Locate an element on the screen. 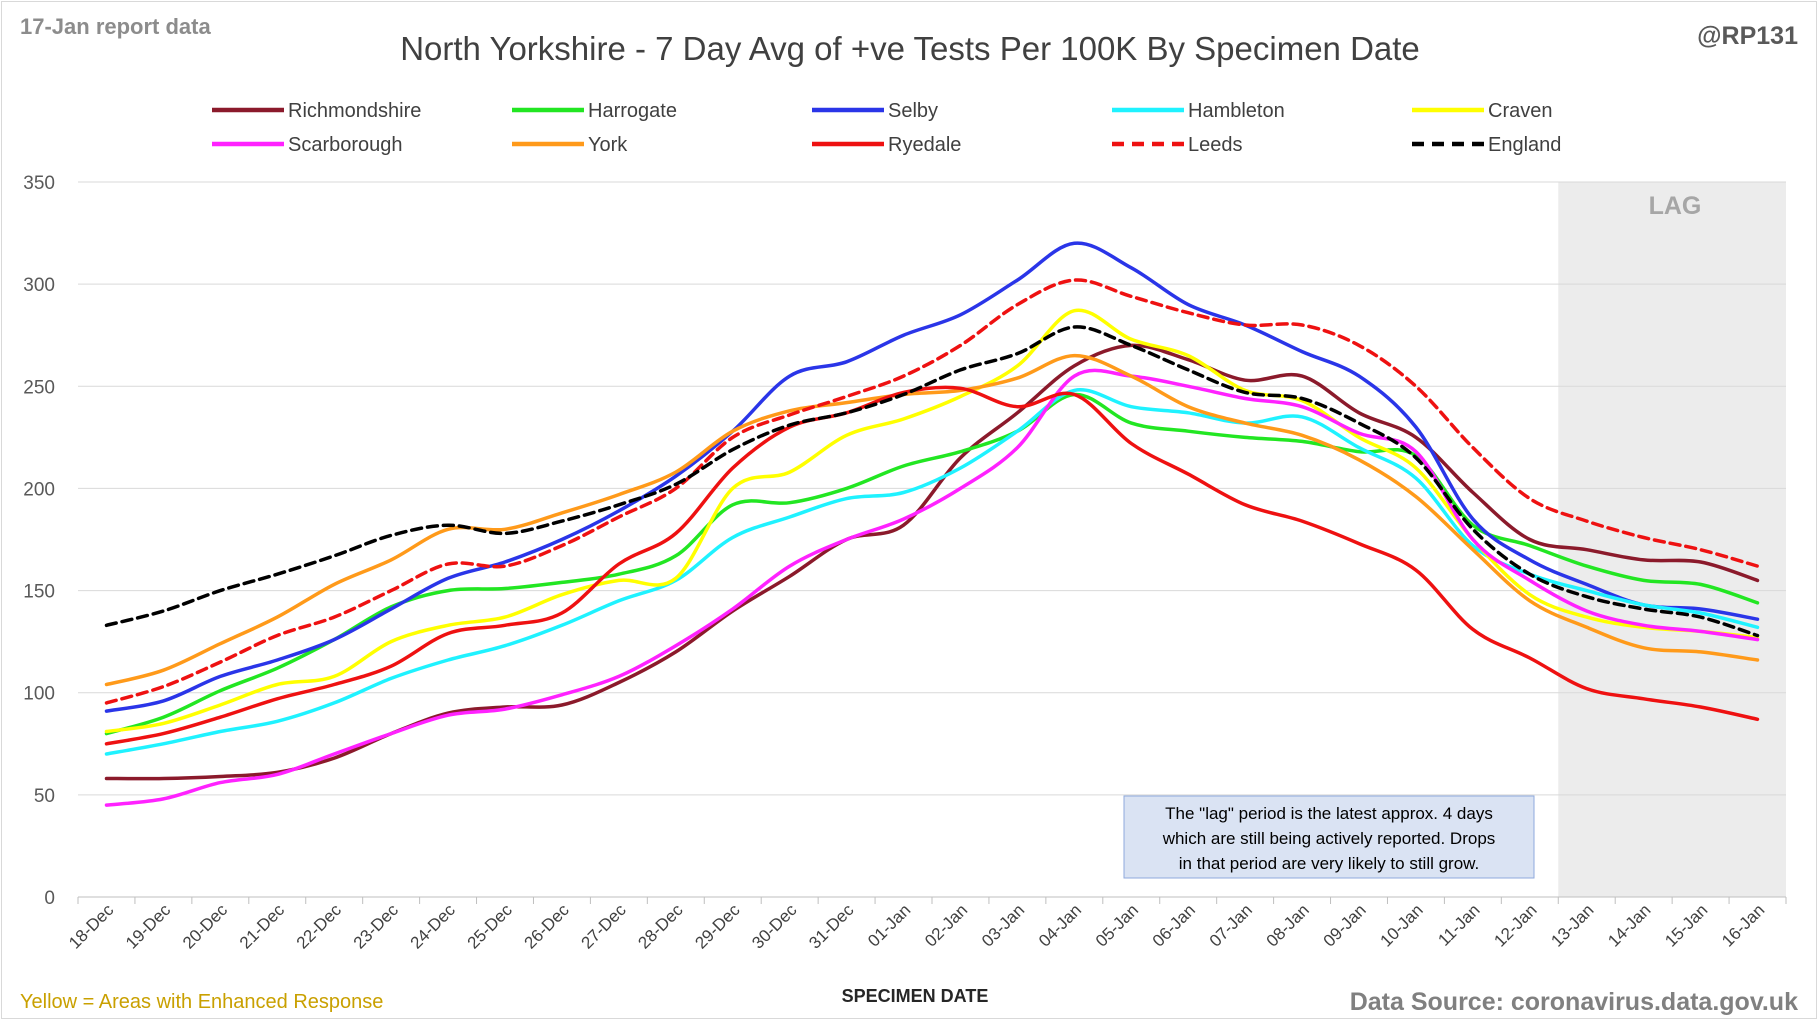  legend-item-richmondshire: Richmondshire is located at coordinates (316, 111).